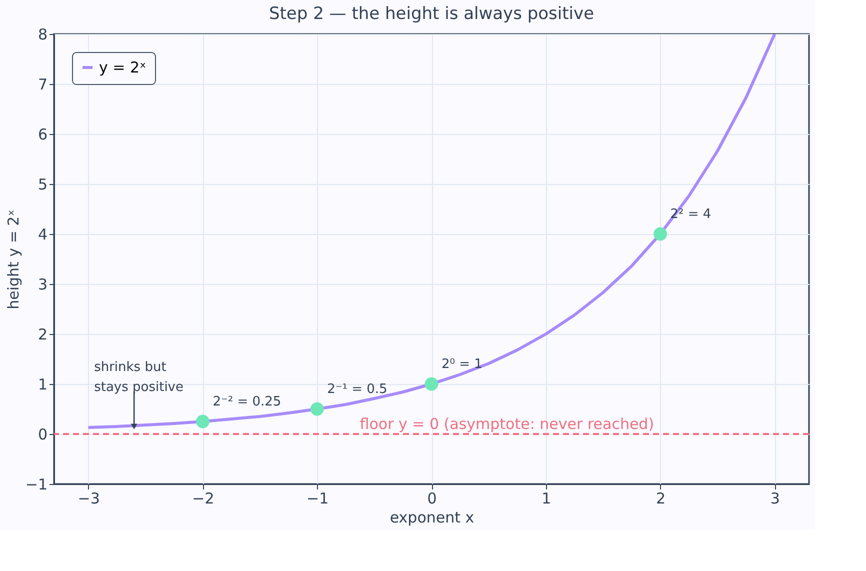 This screenshot has height=571, width=866. Describe the element at coordinates (432, 517) in the screenshot. I see `x-axis-title: exponent x` at that location.